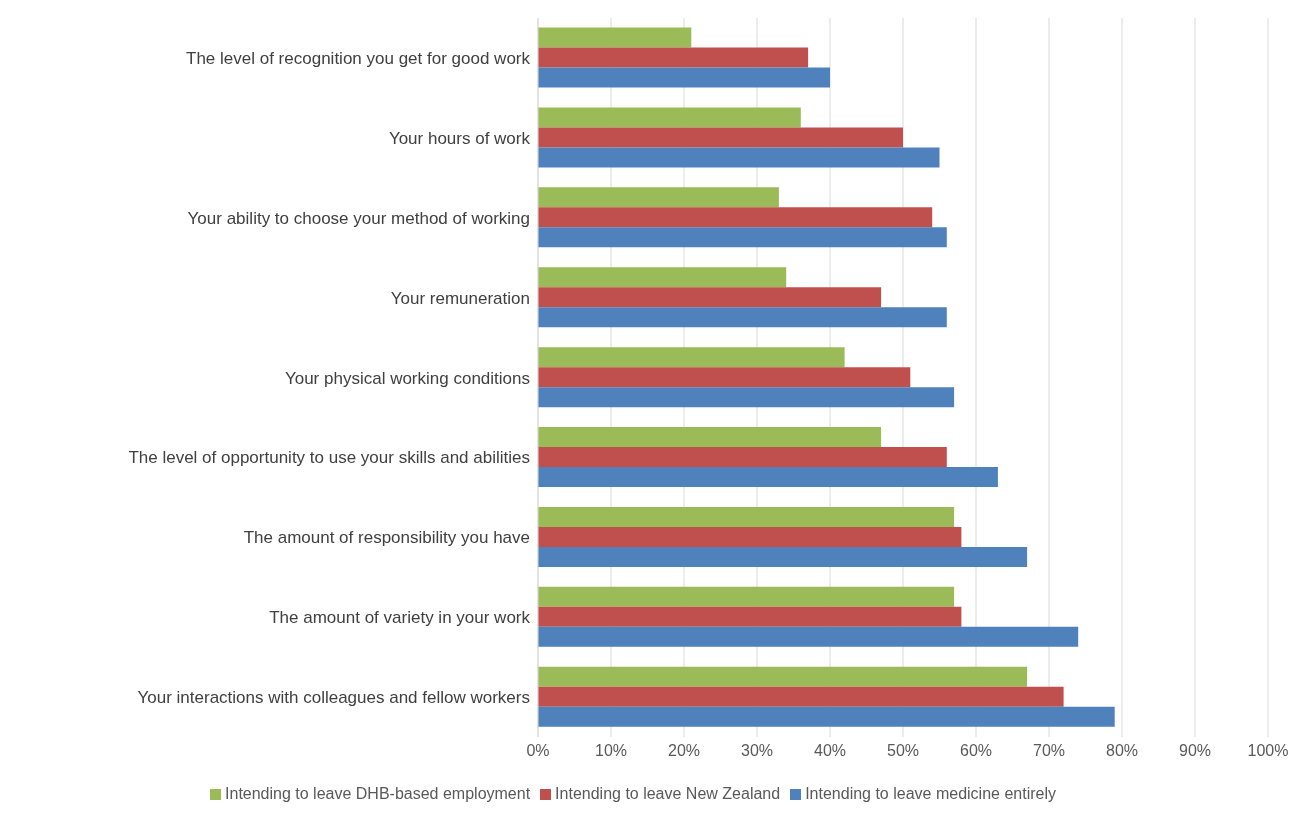 The width and height of the screenshot is (1306, 829). Describe the element at coordinates (460, 298) in the screenshot. I see `y-tick-label: Your remuneration` at that location.